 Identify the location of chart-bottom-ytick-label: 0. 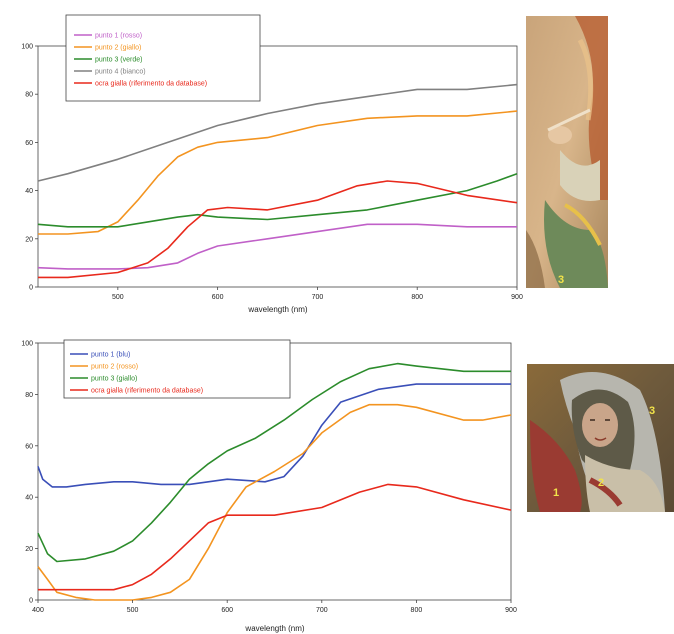
(31, 601).